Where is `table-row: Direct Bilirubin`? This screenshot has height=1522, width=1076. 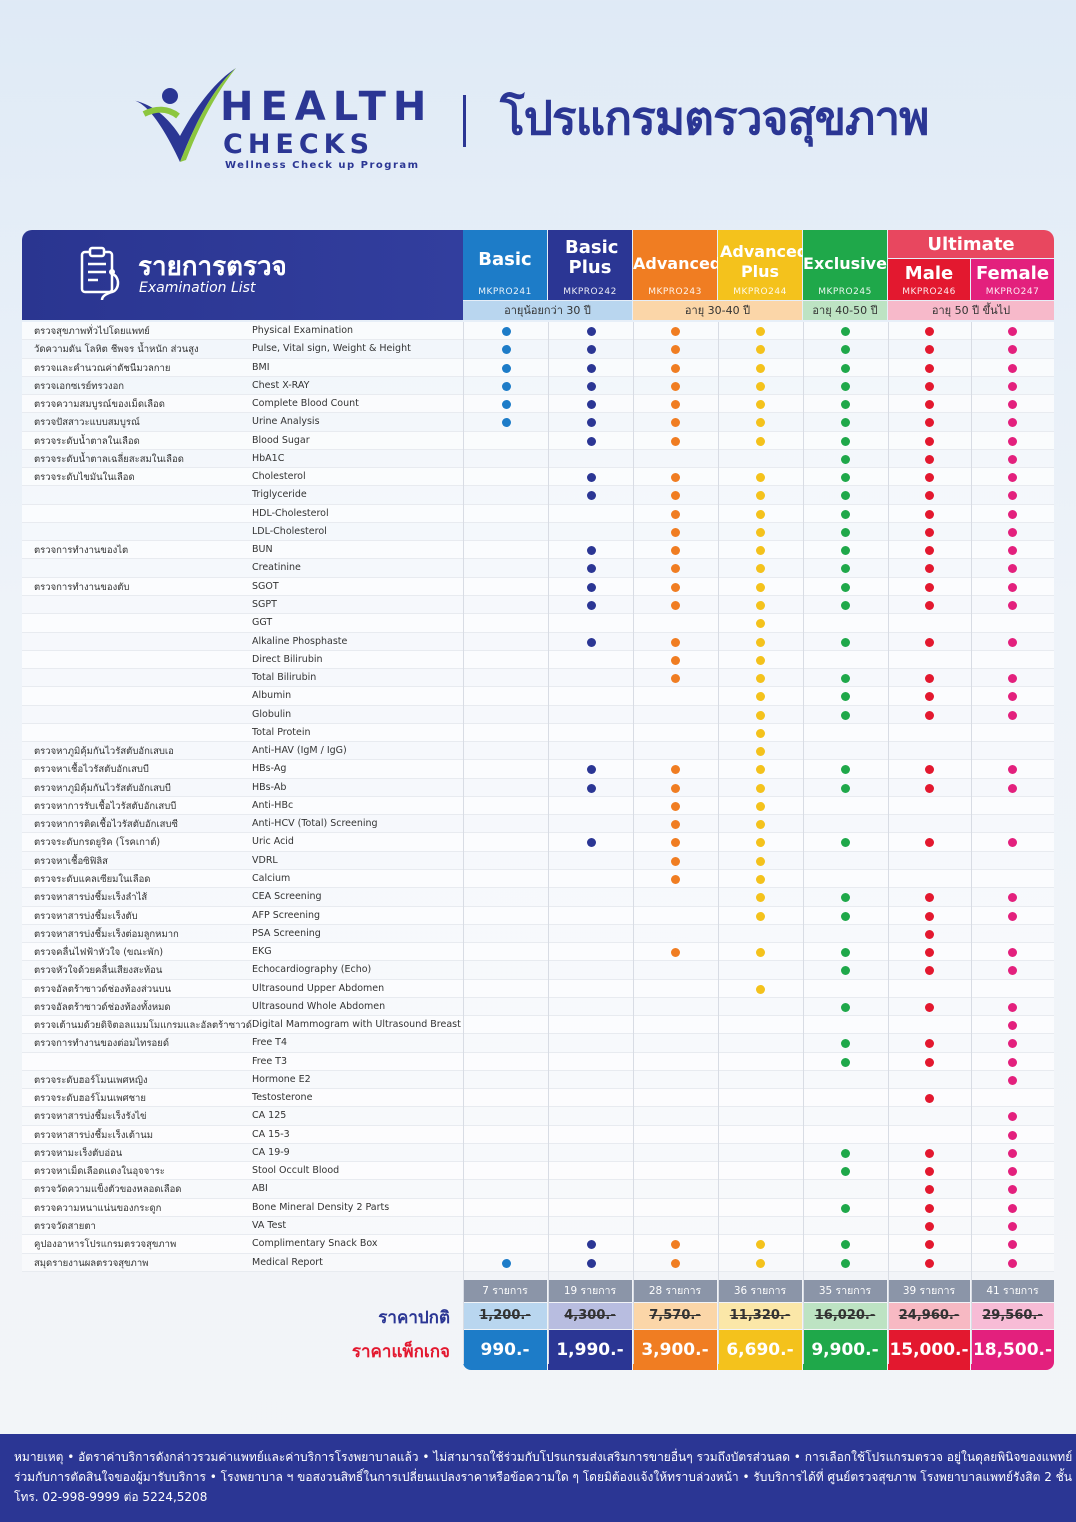
table-row: Direct Bilirubin is located at coordinates (538, 660).